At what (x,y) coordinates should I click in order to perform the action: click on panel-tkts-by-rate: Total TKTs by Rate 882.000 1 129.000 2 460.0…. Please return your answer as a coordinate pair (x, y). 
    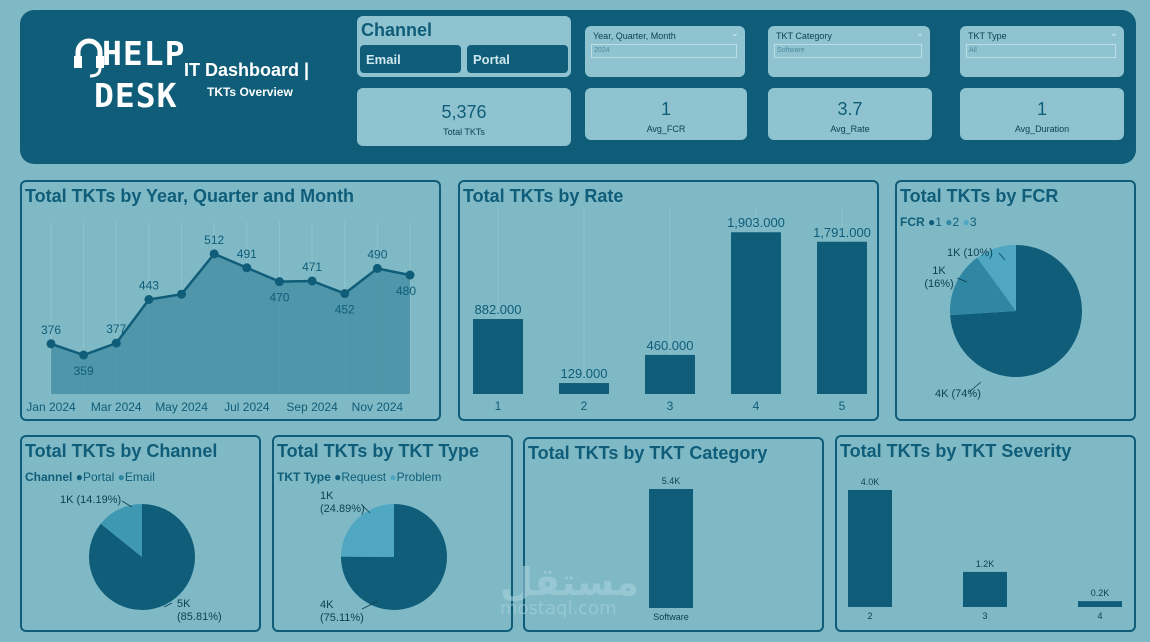
    Looking at the image, I should click on (668, 300).